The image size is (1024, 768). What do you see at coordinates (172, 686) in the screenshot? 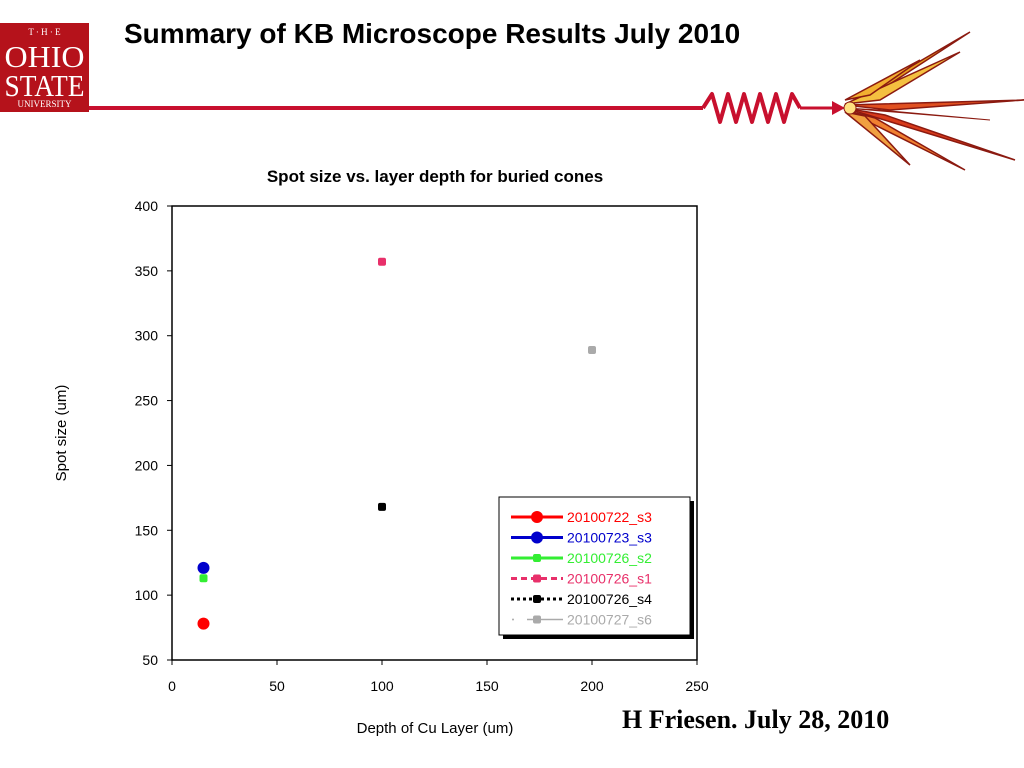
I see `x-tick-label: 0` at bounding box center [172, 686].